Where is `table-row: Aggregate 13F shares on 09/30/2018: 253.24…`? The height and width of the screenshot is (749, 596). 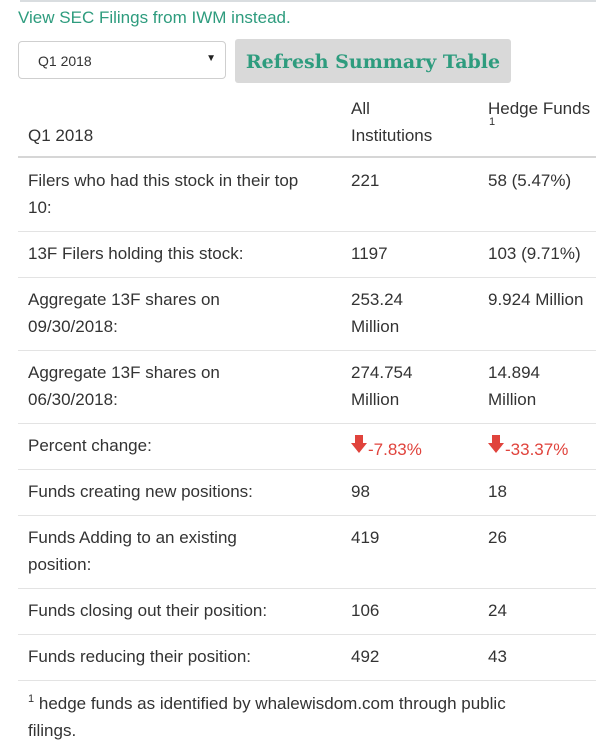
table-row: Aggregate 13F shares on 09/30/2018: 253.24… is located at coordinates (307, 313).